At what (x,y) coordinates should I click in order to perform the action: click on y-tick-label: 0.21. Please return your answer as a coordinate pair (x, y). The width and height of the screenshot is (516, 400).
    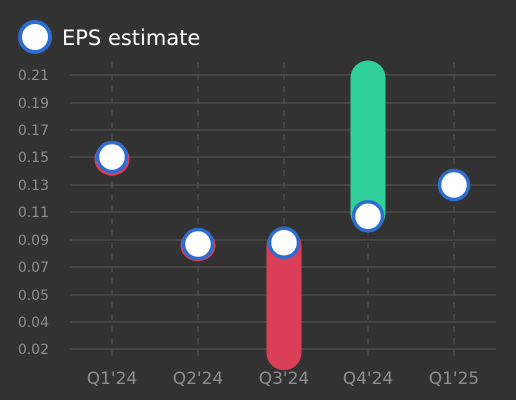
    Looking at the image, I should click on (33, 76).